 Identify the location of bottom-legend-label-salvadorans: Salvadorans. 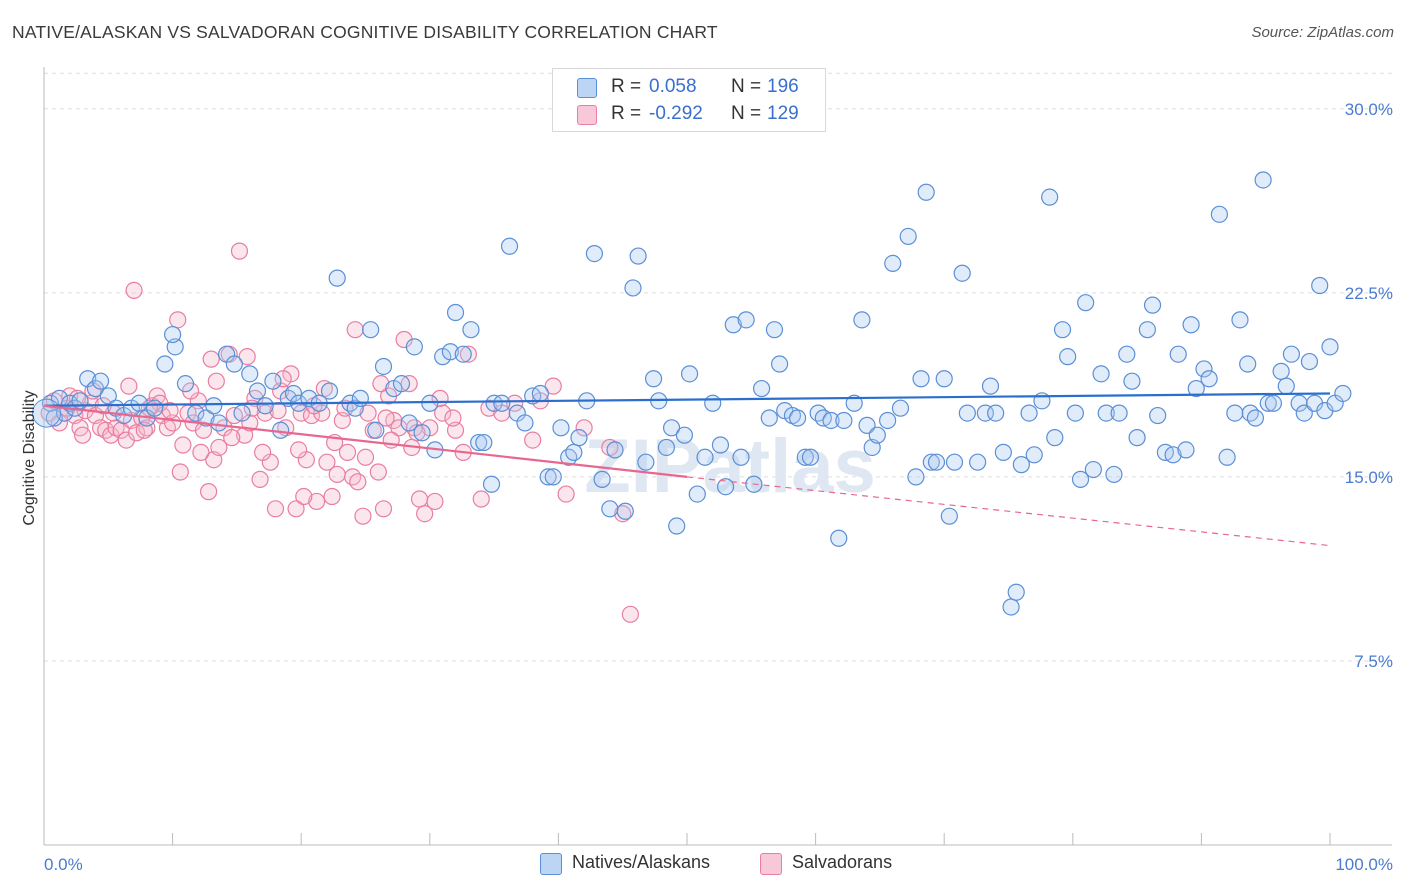
(842, 862).